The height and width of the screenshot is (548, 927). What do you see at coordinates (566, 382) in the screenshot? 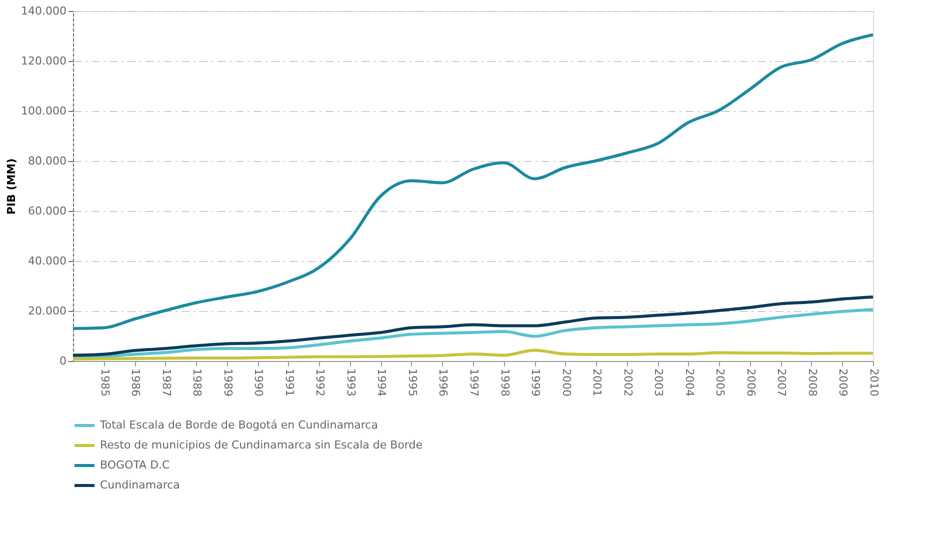
I see `x-tick-label: 2000` at bounding box center [566, 382].